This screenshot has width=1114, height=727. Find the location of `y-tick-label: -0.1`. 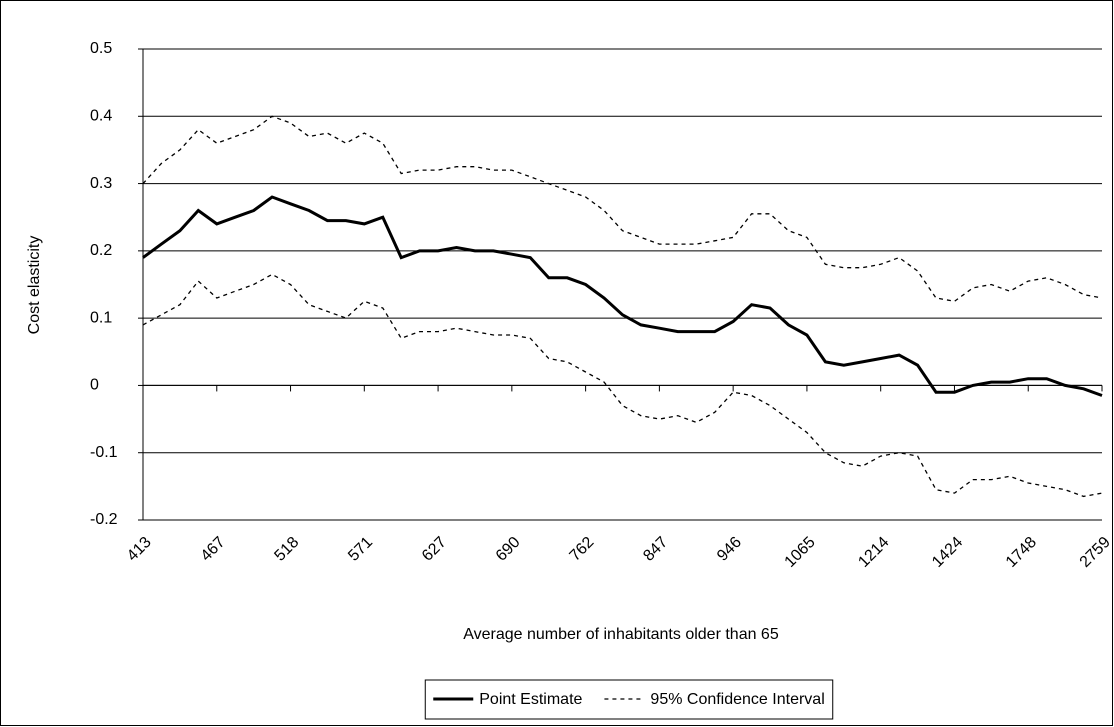

y-tick-label: -0.1 is located at coordinates (104, 452).